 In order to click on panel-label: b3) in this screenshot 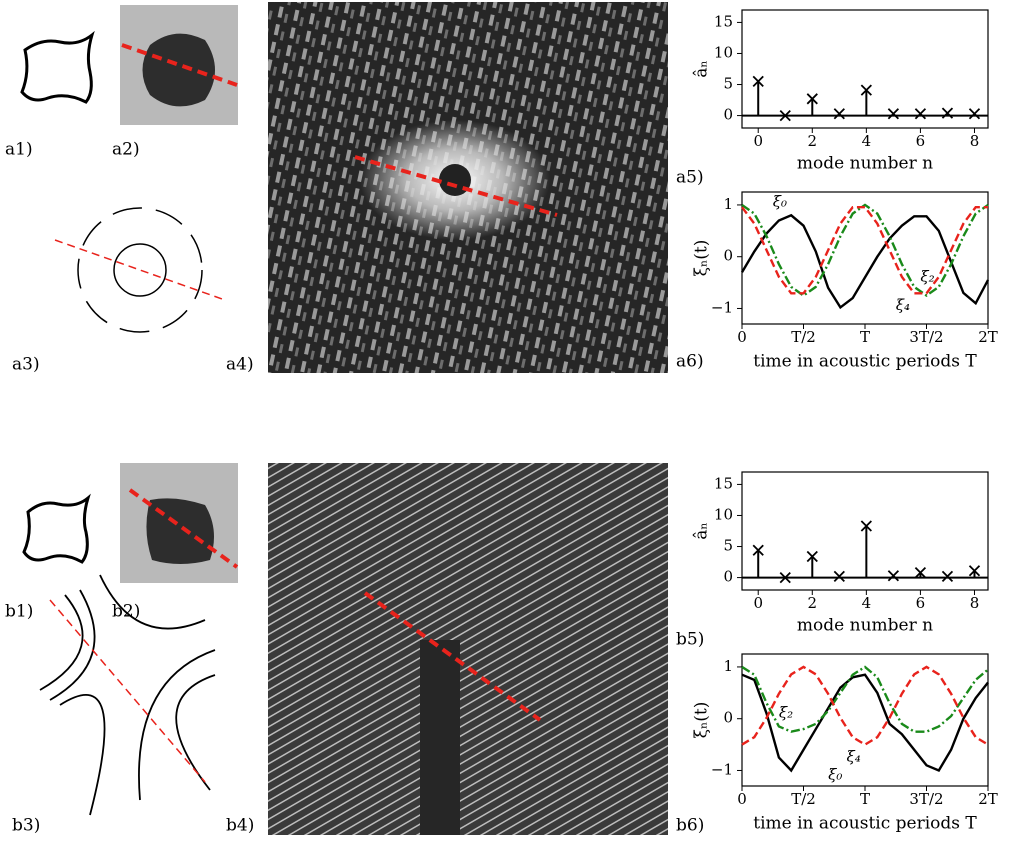, I will do `click(26, 826)`.